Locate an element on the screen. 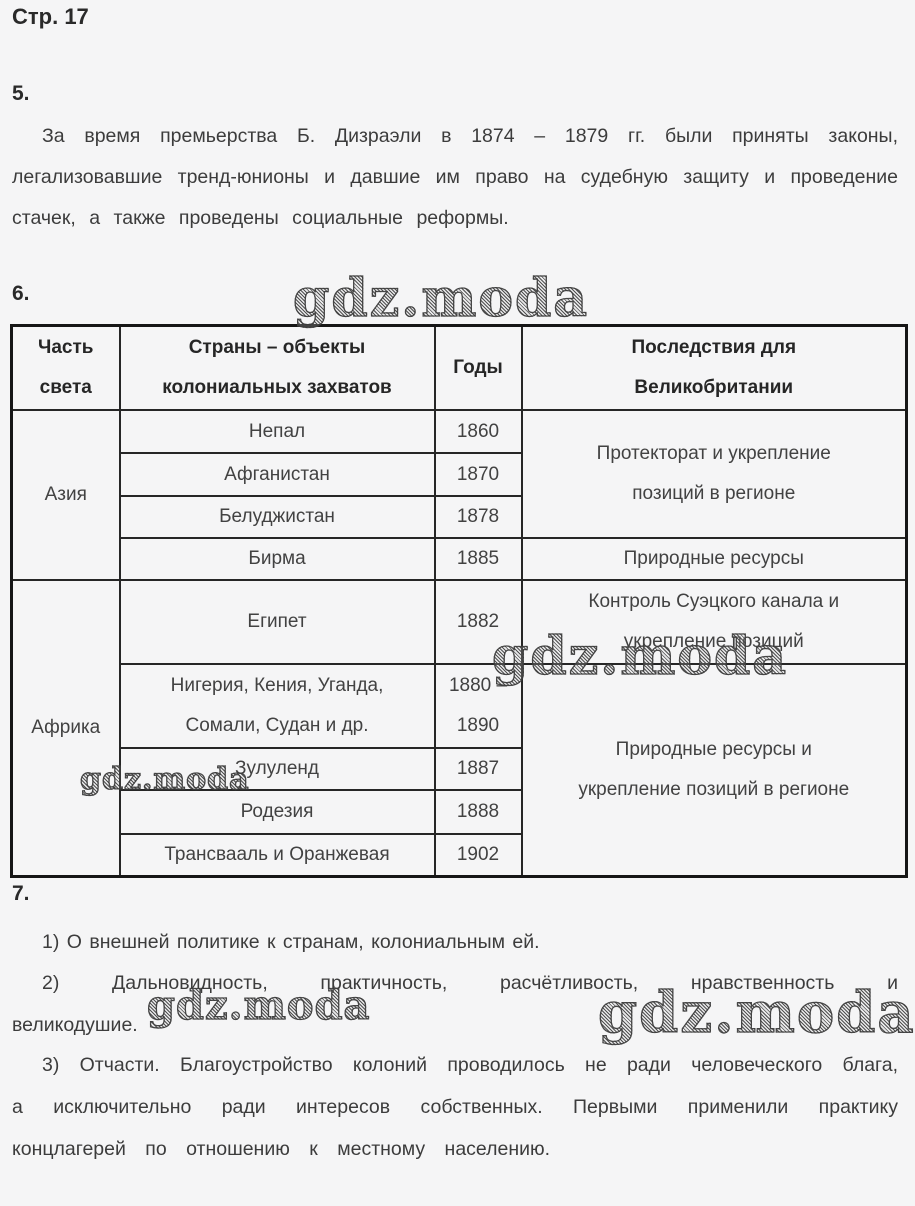 Image resolution: width=915 pixels, height=1206 pixels. table-row: Афганистан 1870 is located at coordinates (459, 474).